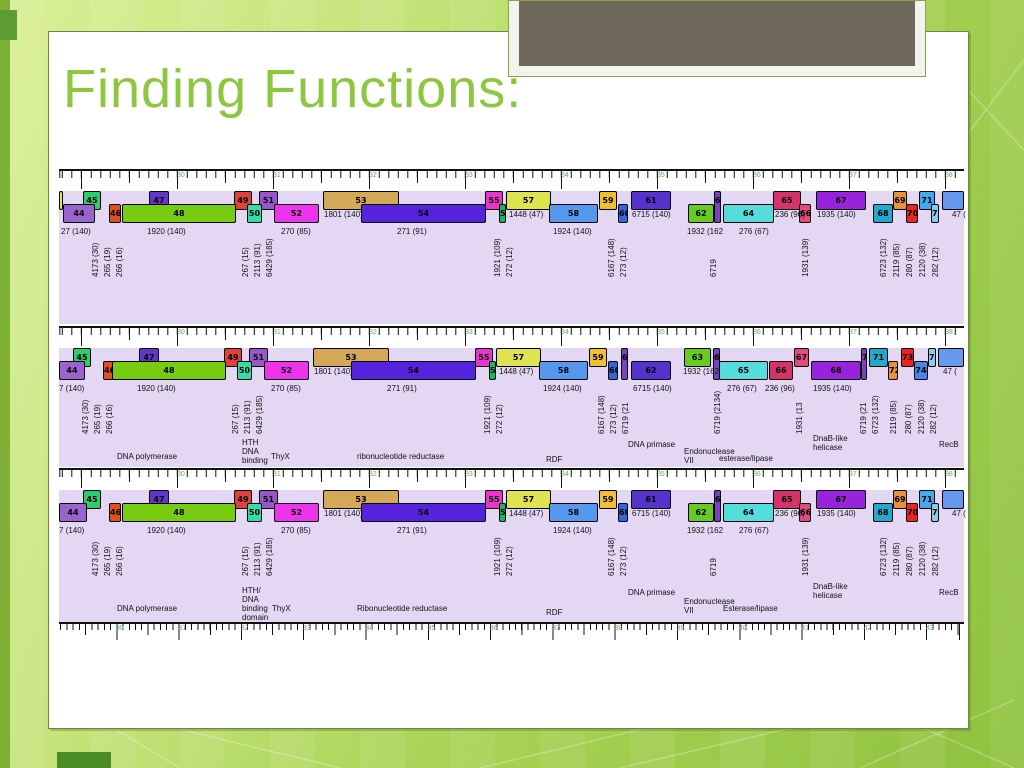 Image resolution: width=1024 pixels, height=768 pixels. I want to click on gene-box: 63, so click(697, 357).